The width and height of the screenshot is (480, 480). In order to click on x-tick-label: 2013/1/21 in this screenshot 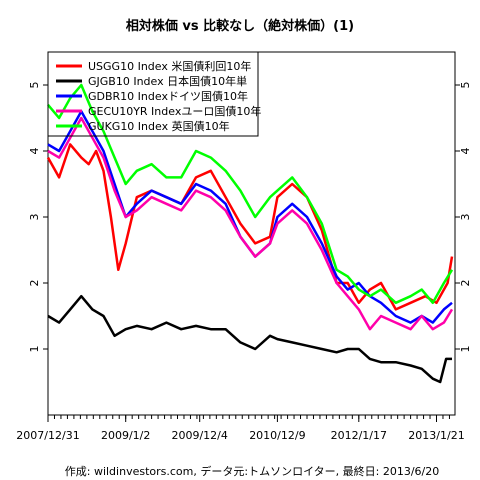, I will do `click(436, 435)`.